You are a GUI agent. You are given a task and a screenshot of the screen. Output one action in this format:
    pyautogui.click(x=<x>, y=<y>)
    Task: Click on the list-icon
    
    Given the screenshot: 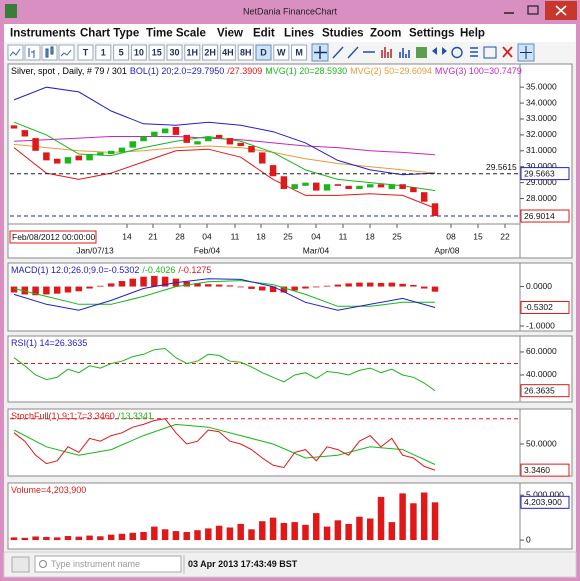 What is the action you would take?
    pyautogui.click(x=474, y=52)
    